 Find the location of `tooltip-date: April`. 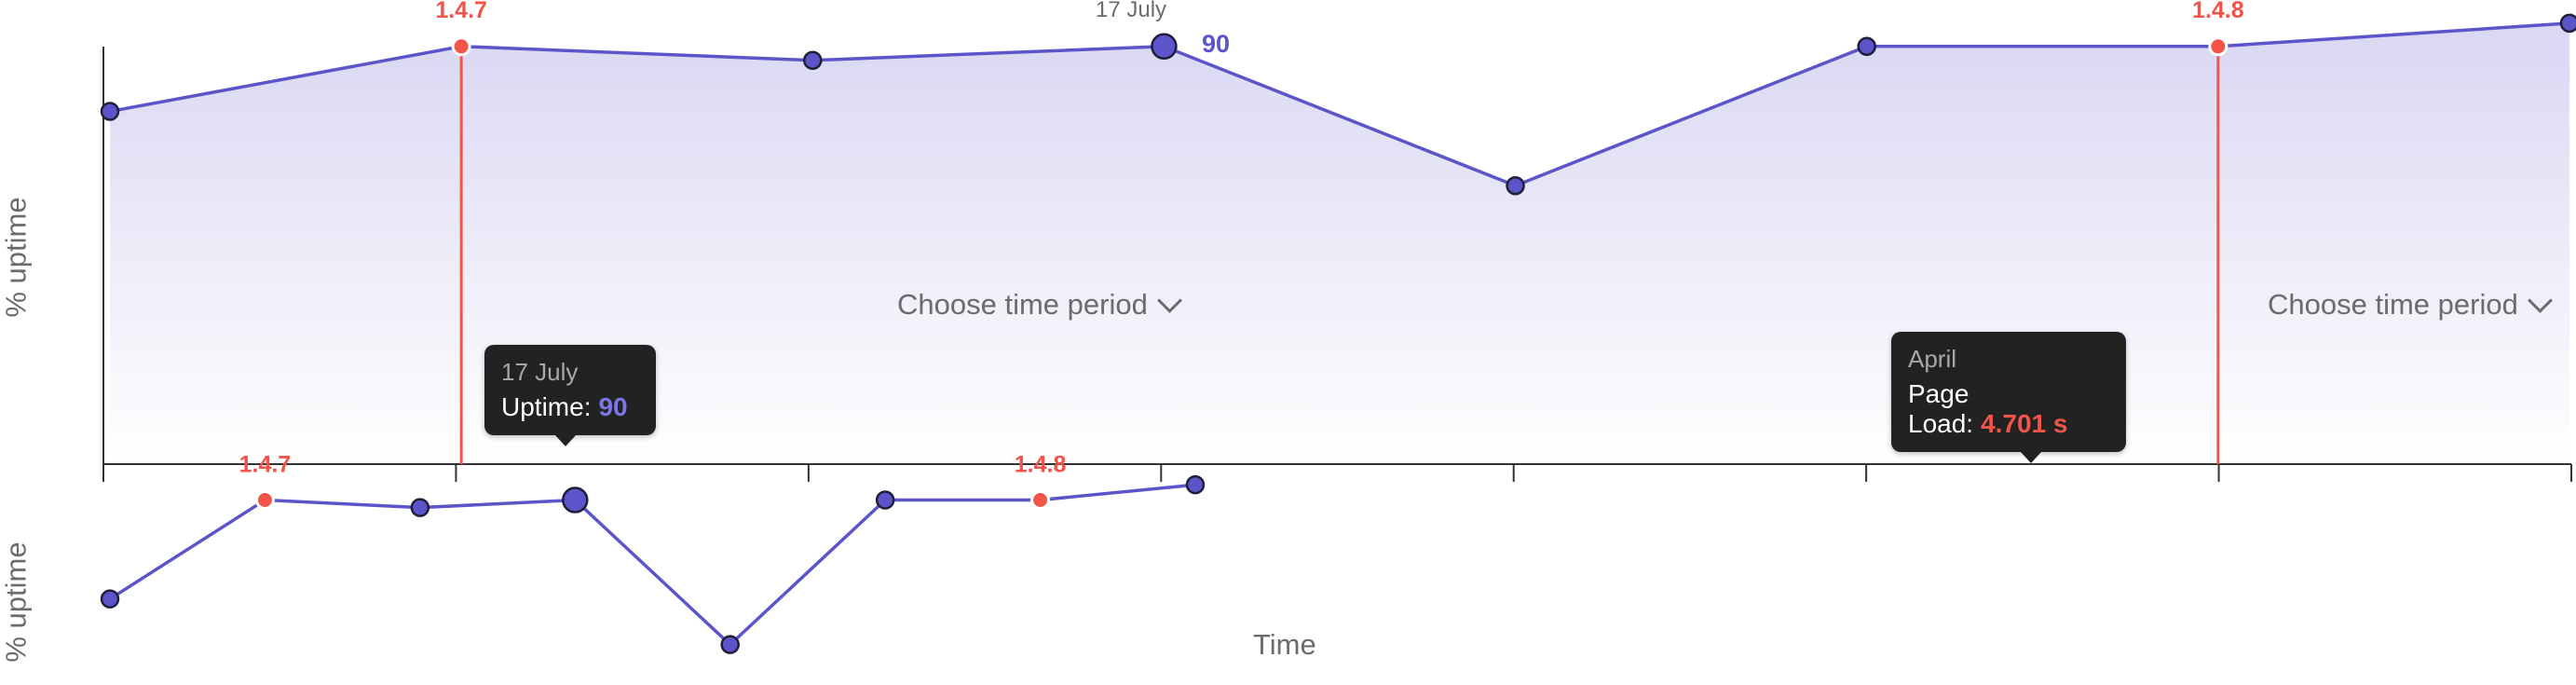

tooltip-date: April is located at coordinates (1933, 359).